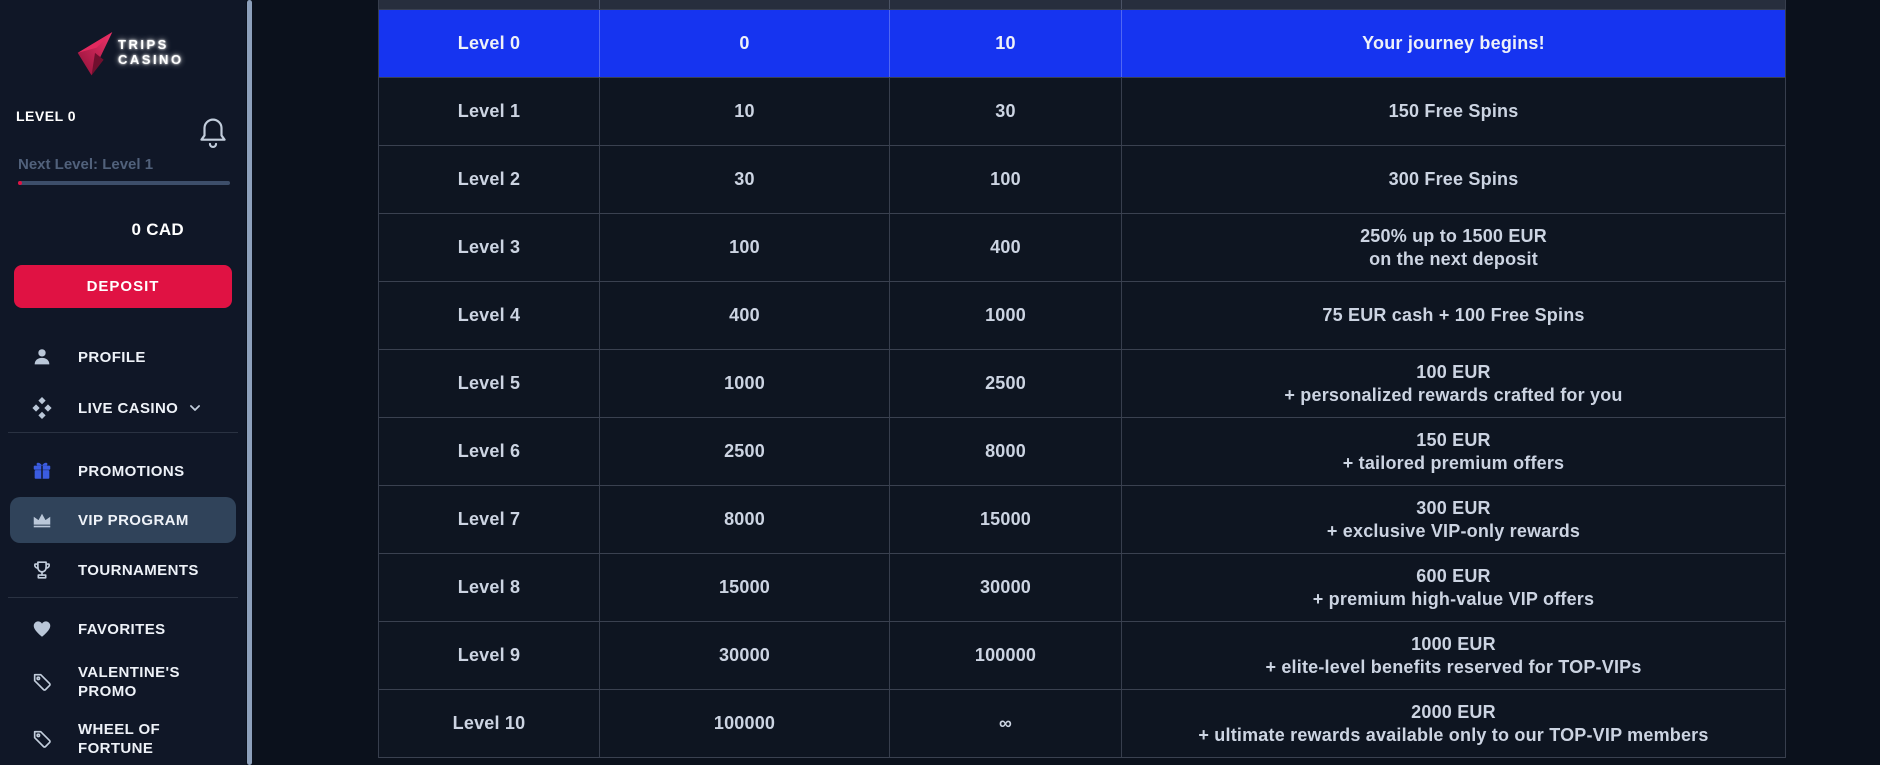 This screenshot has height=765, width=1880. Describe the element at coordinates (745, 43) in the screenshot. I see `points-from-cell: 0` at that location.